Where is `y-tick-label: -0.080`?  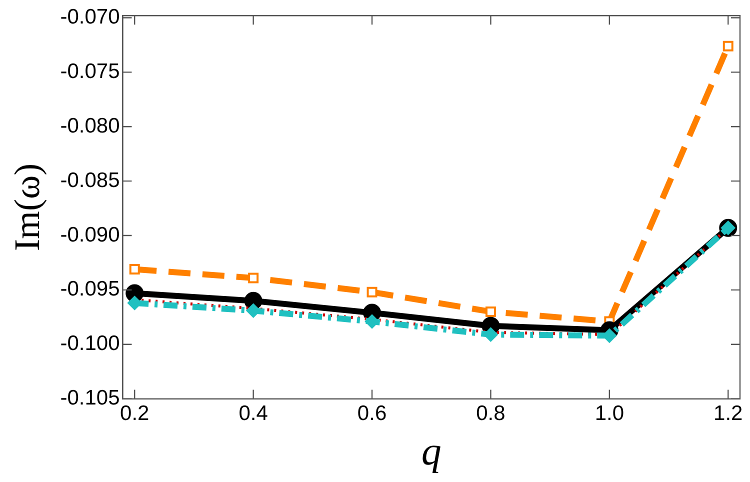 y-tick-label: -0.080 is located at coordinates (90, 126).